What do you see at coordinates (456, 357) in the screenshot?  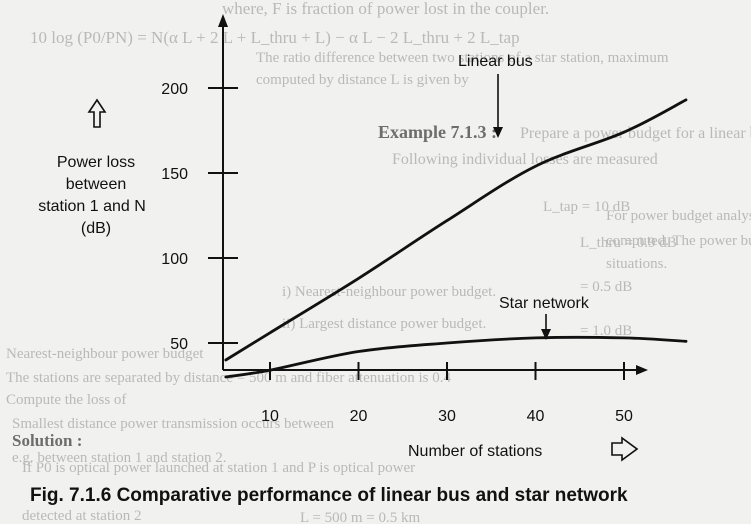 I see `star-network-line` at bounding box center [456, 357].